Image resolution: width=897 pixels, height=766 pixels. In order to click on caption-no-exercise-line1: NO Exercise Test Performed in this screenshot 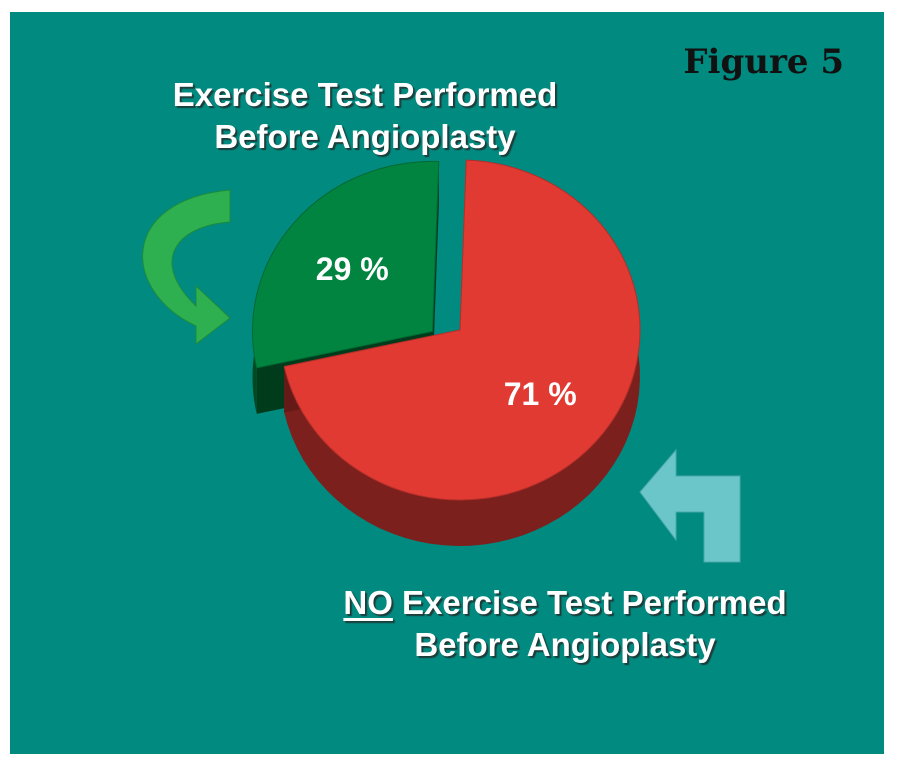, I will do `click(565, 603)`.